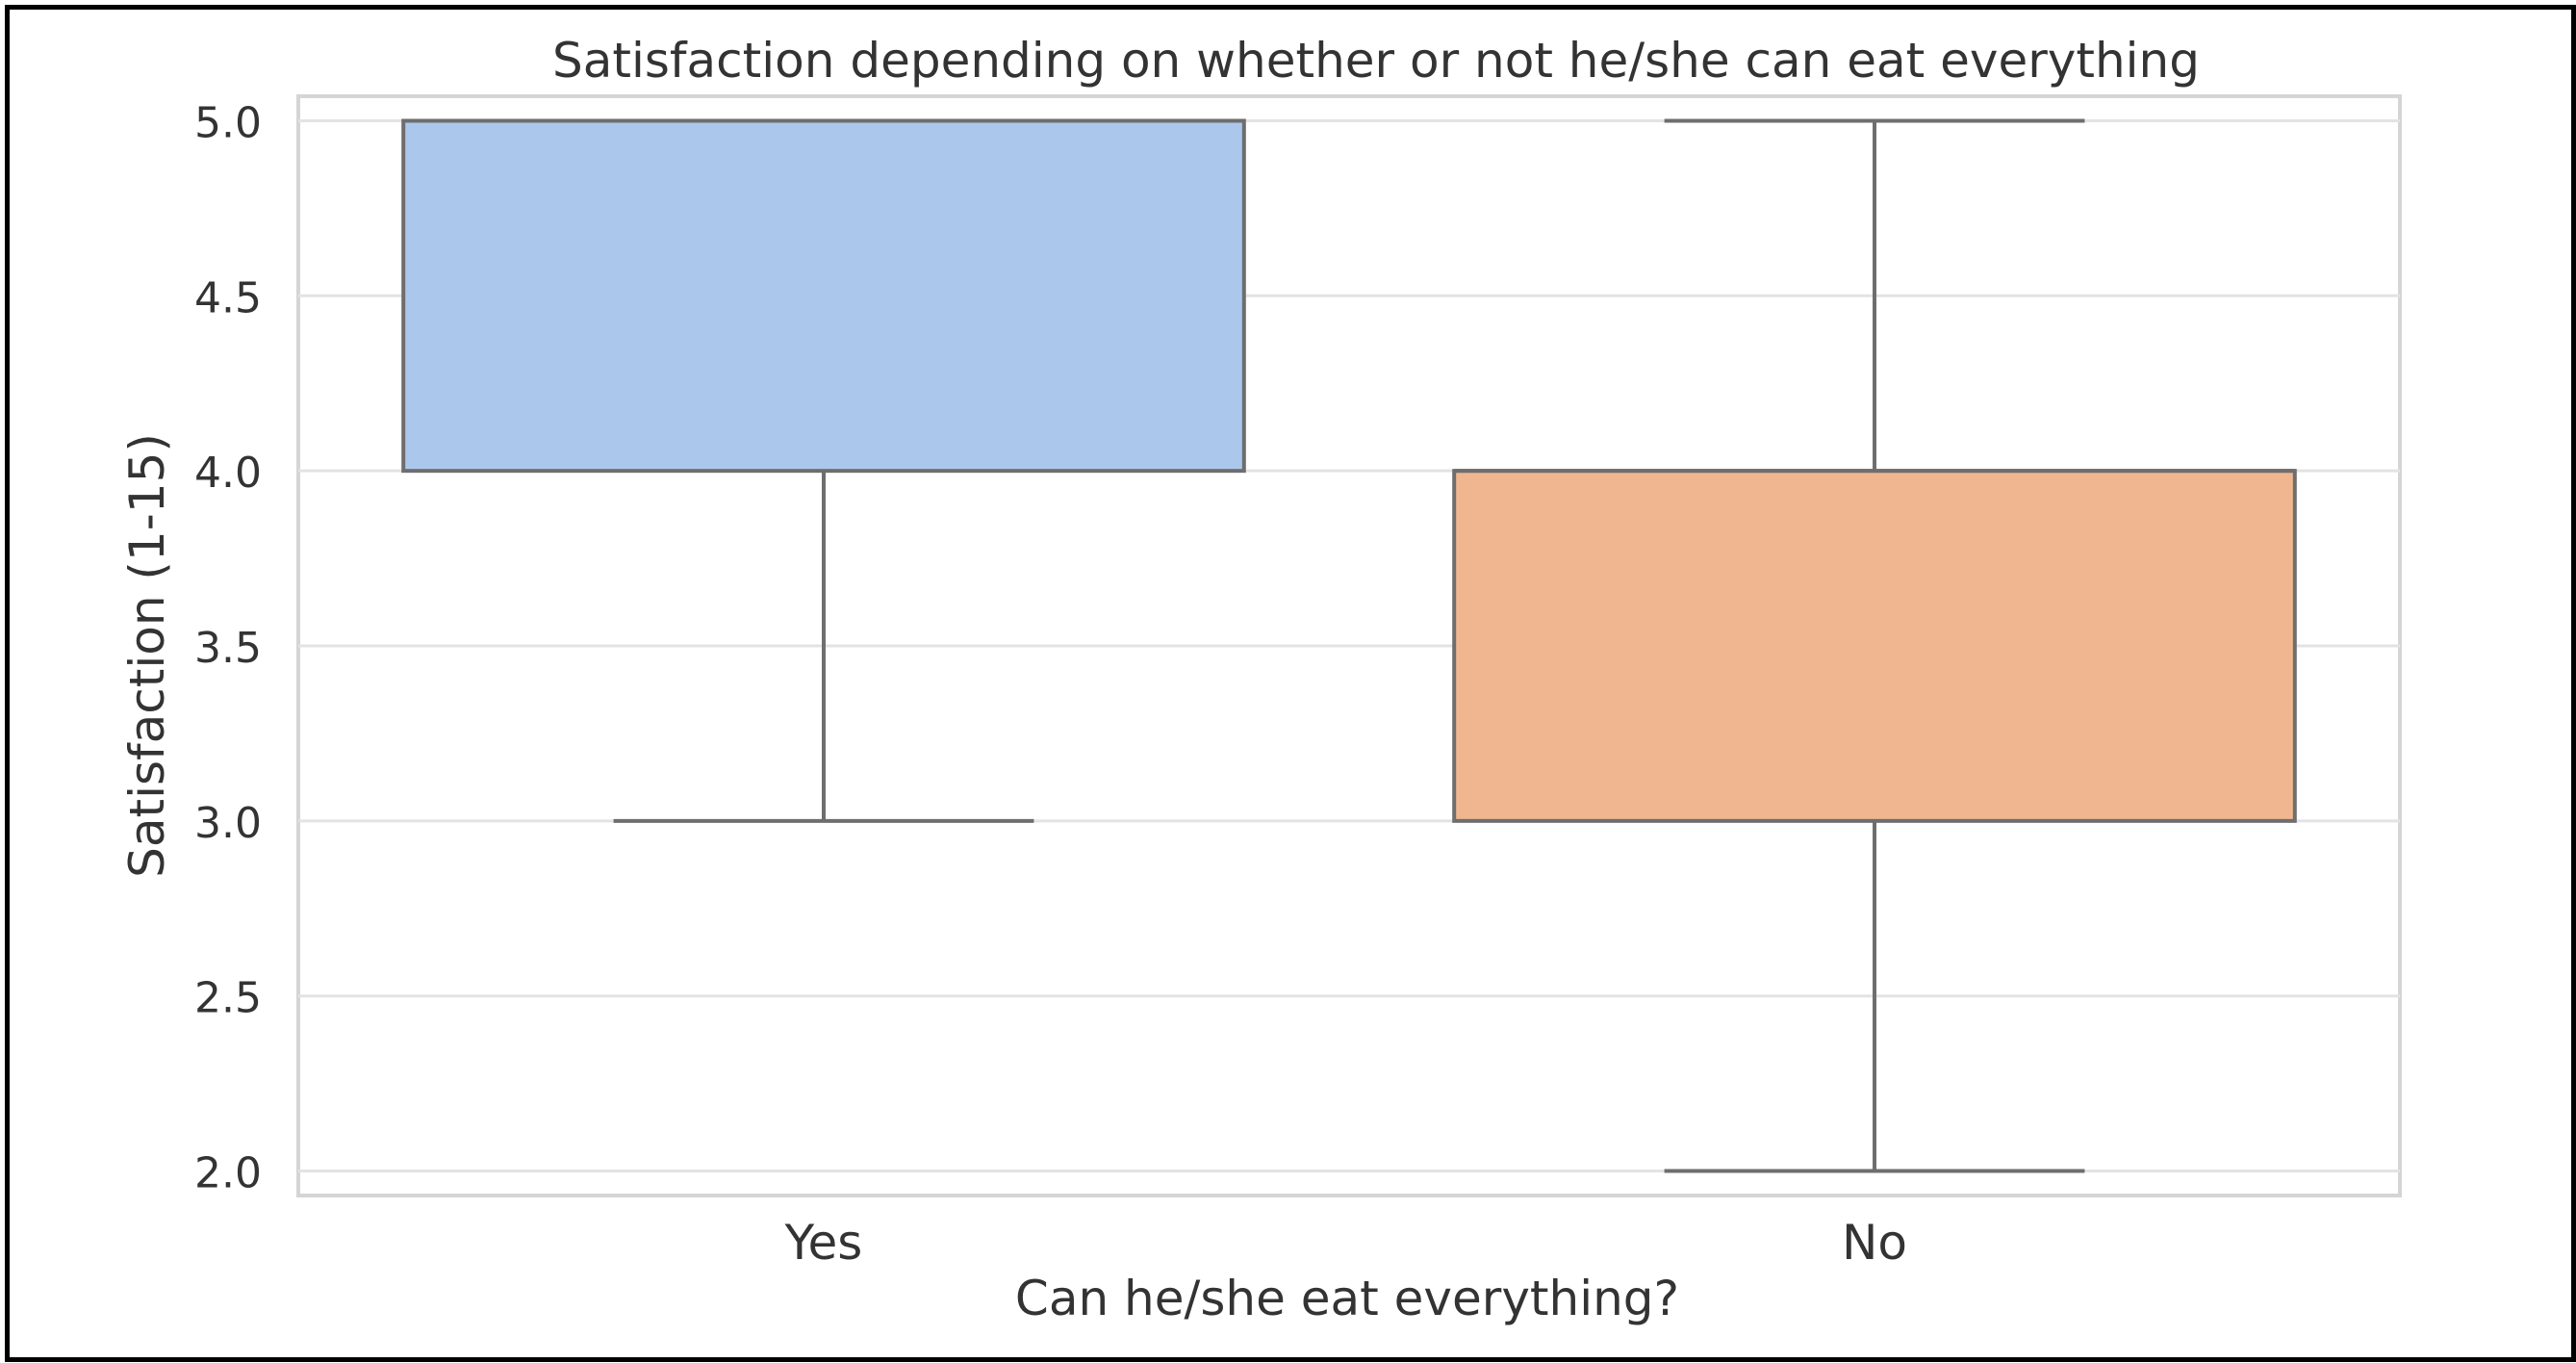  I want to click on x-axis-label: Can he/she eat everything?, so click(1347, 1298).